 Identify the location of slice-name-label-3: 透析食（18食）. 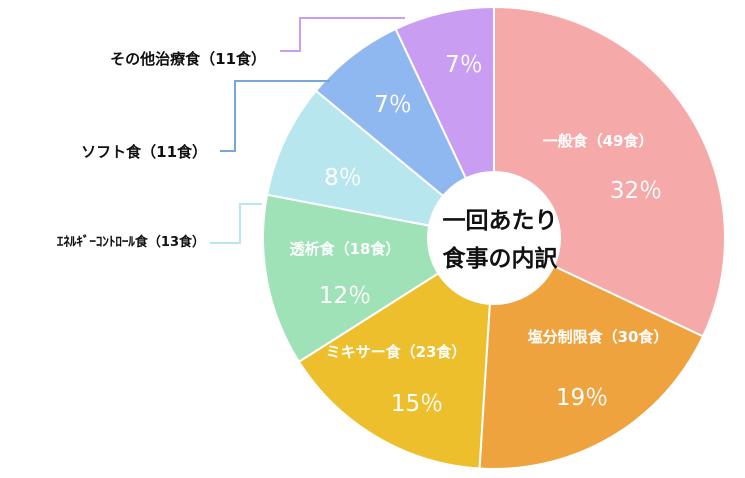
(345, 249).